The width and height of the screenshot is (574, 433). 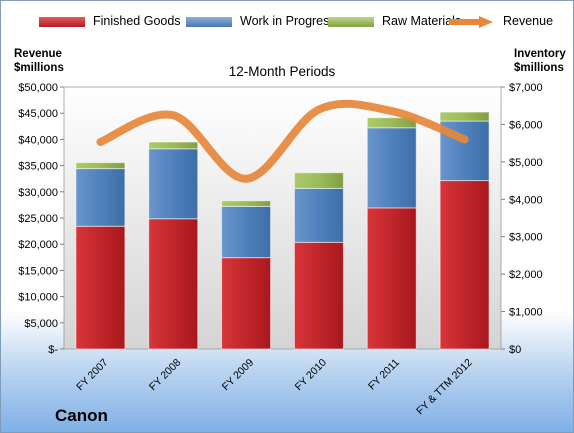 I want to click on legend-work-in-progress: Work in Progress, so click(x=261, y=21).